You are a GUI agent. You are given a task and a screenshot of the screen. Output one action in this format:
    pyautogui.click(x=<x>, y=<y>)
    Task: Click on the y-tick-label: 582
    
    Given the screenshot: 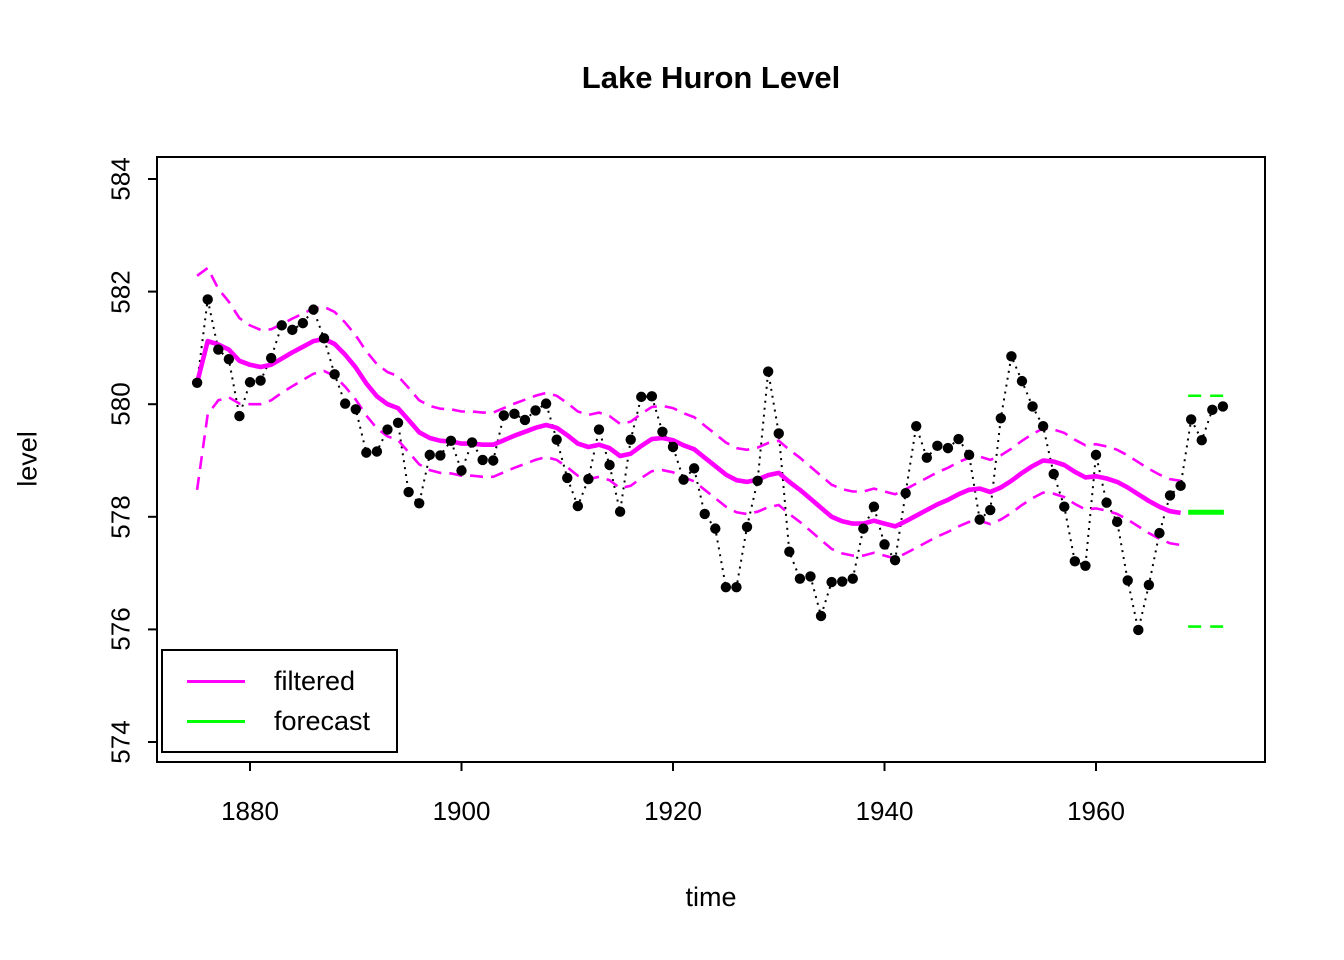 What is the action you would take?
    pyautogui.click(x=120, y=291)
    